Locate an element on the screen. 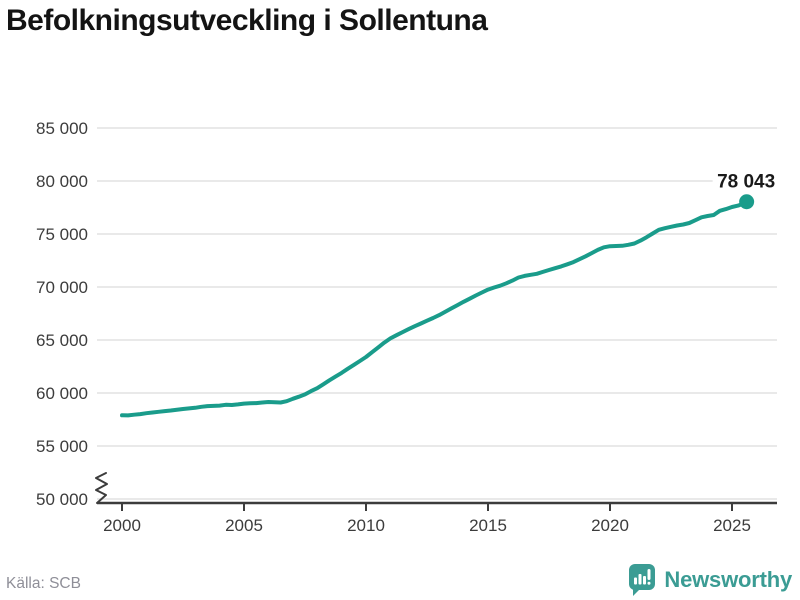 The image size is (800, 600). x-axis-tick-label: 2020 is located at coordinates (610, 525).